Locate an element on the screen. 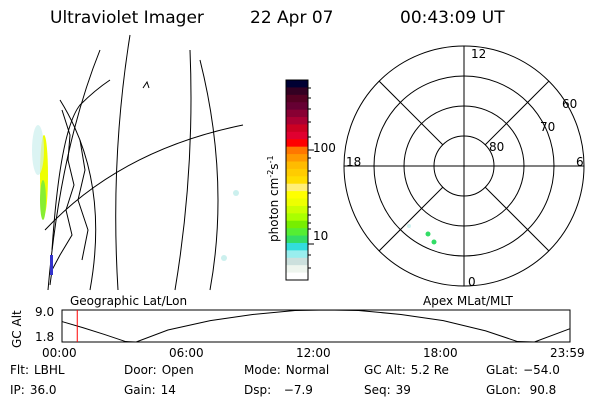 This screenshot has width=600, height=400. x-tick-label: 06:00 is located at coordinates (186, 353).